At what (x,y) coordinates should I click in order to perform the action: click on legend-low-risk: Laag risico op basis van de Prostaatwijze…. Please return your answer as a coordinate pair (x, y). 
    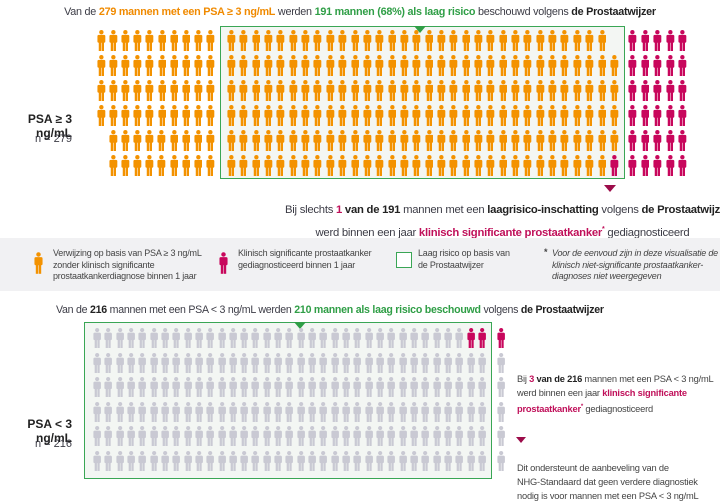
    Looking at the image, I should click on (464, 259).